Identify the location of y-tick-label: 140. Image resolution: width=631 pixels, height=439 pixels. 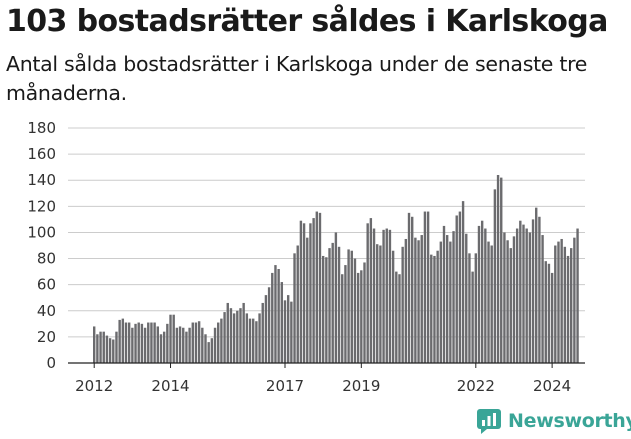
(41, 180).